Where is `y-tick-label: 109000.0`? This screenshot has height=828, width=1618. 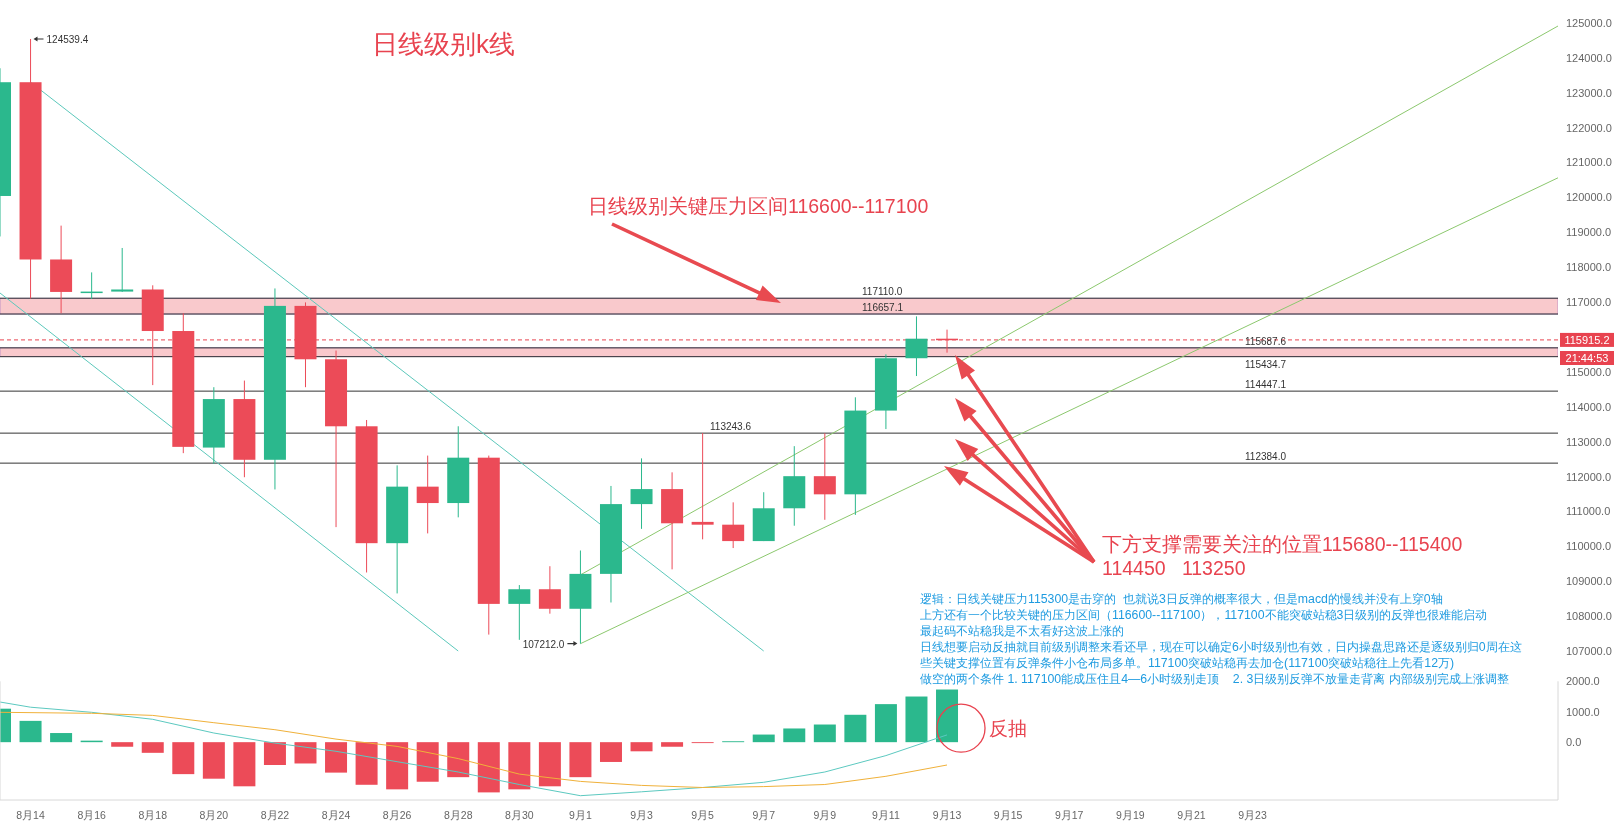
y-tick-label: 109000.0 is located at coordinates (1589, 581).